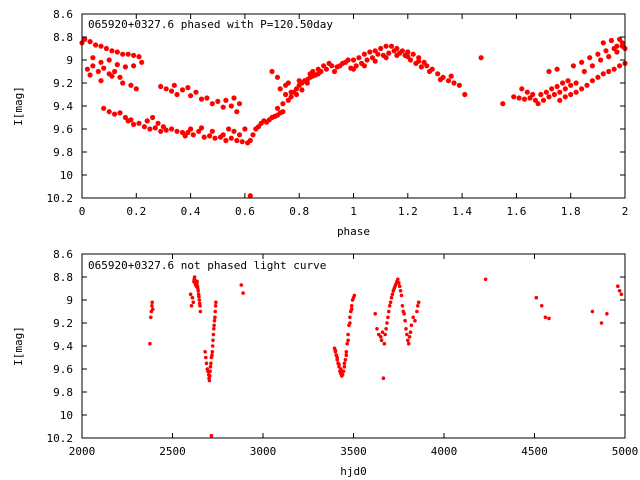 The width and height of the screenshot is (640, 480). I want to click on phased-y-tick-label: 9.4, so click(63, 106).